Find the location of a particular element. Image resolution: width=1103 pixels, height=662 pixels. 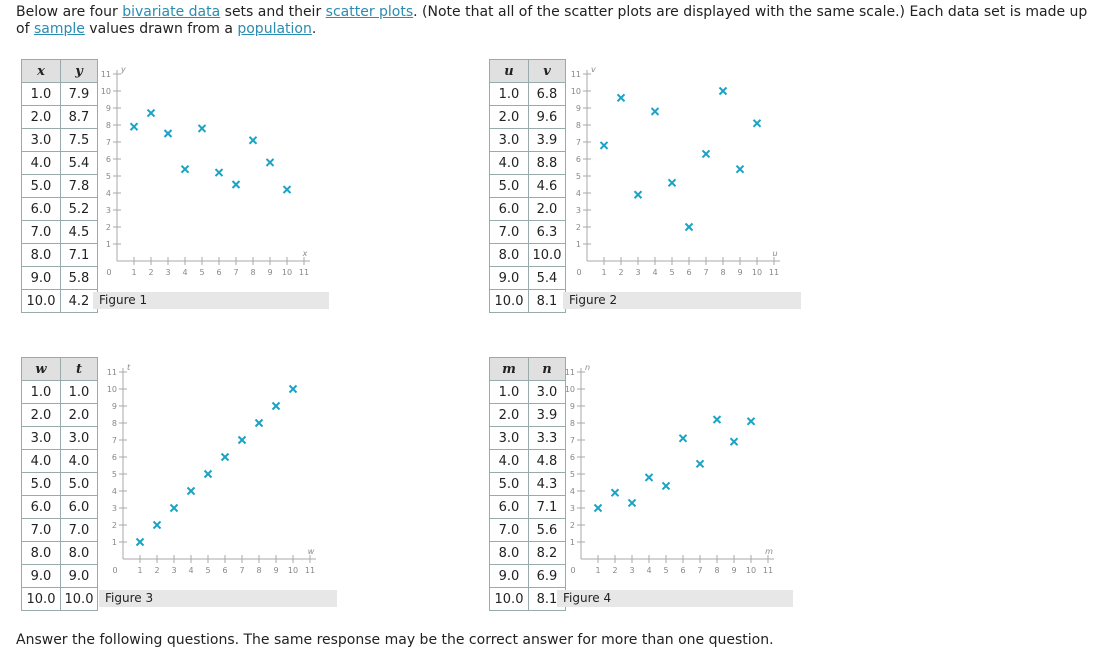

x-tick-label: 7 is located at coordinates (699, 570).